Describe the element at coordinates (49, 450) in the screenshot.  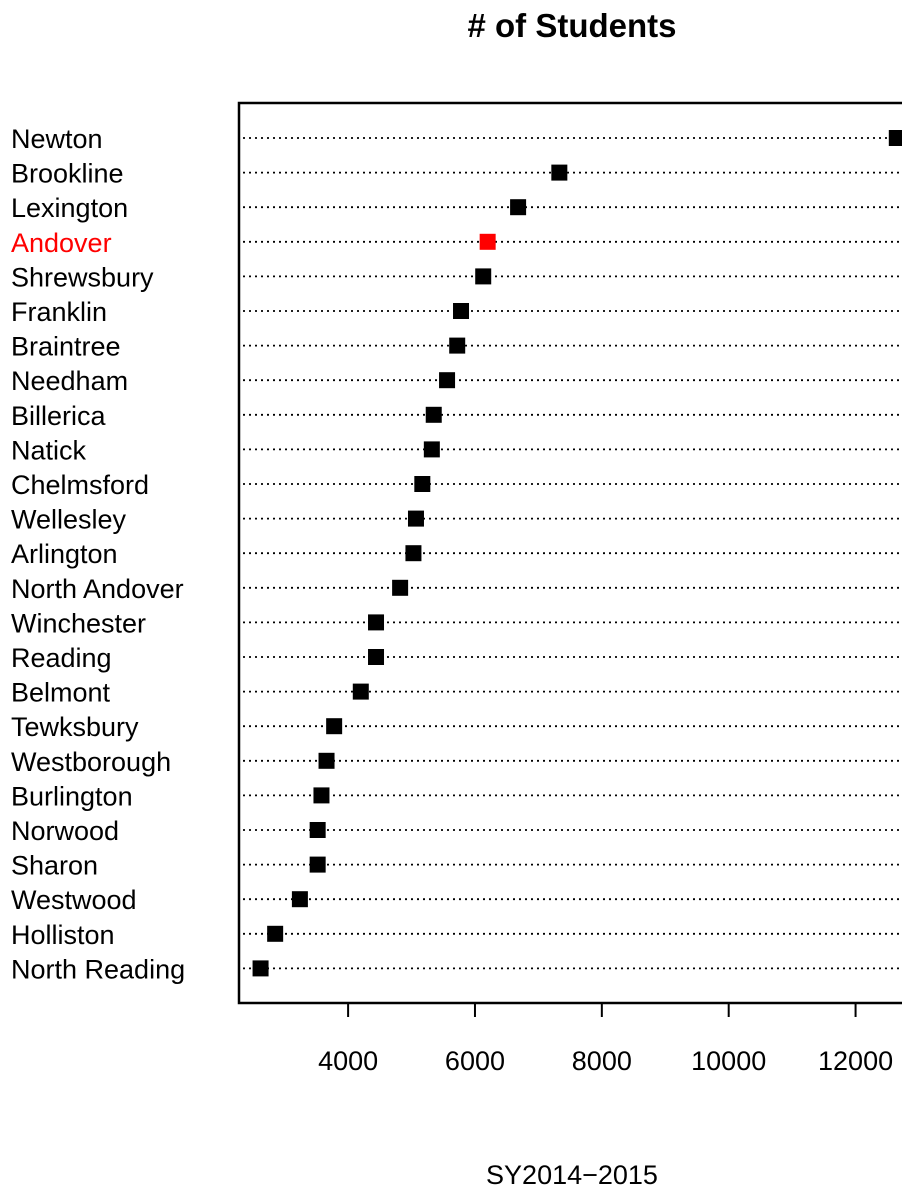
I see `category-label: Natick` at that location.